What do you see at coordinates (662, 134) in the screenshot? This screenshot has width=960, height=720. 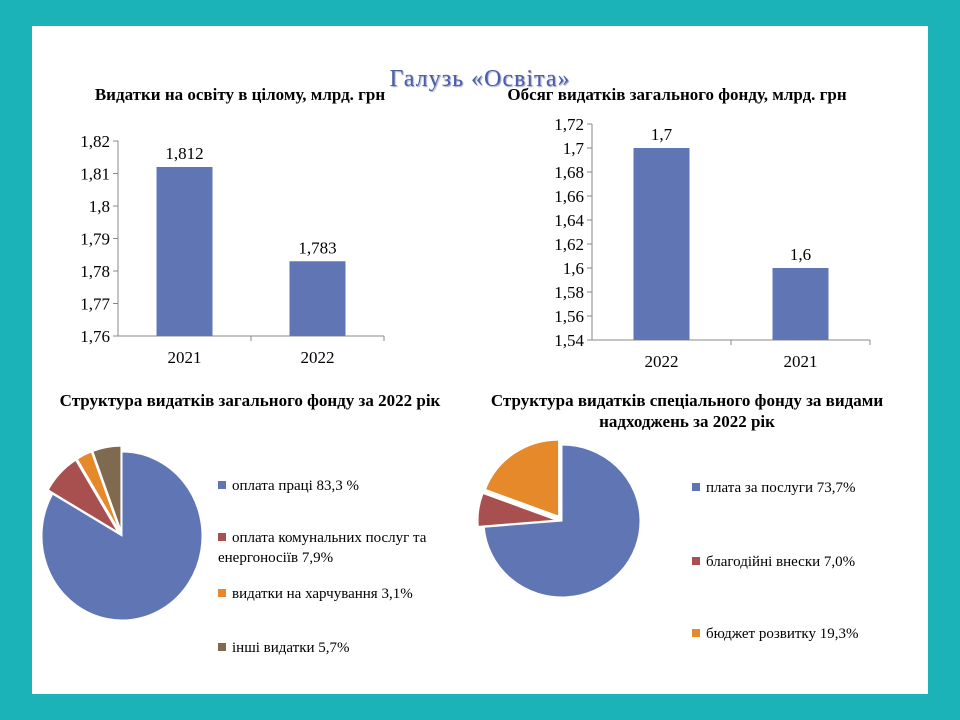 I see `data-label: 1,7` at bounding box center [662, 134].